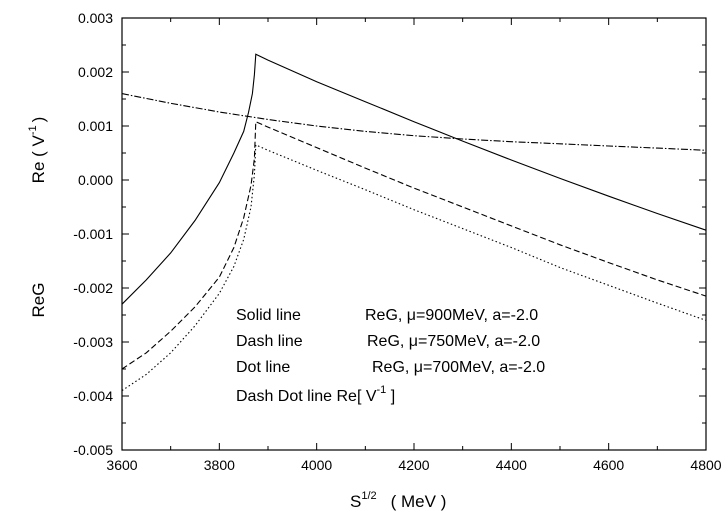  What do you see at coordinates (93, 396) in the screenshot?
I see `y-tick-label: -0.004` at bounding box center [93, 396].